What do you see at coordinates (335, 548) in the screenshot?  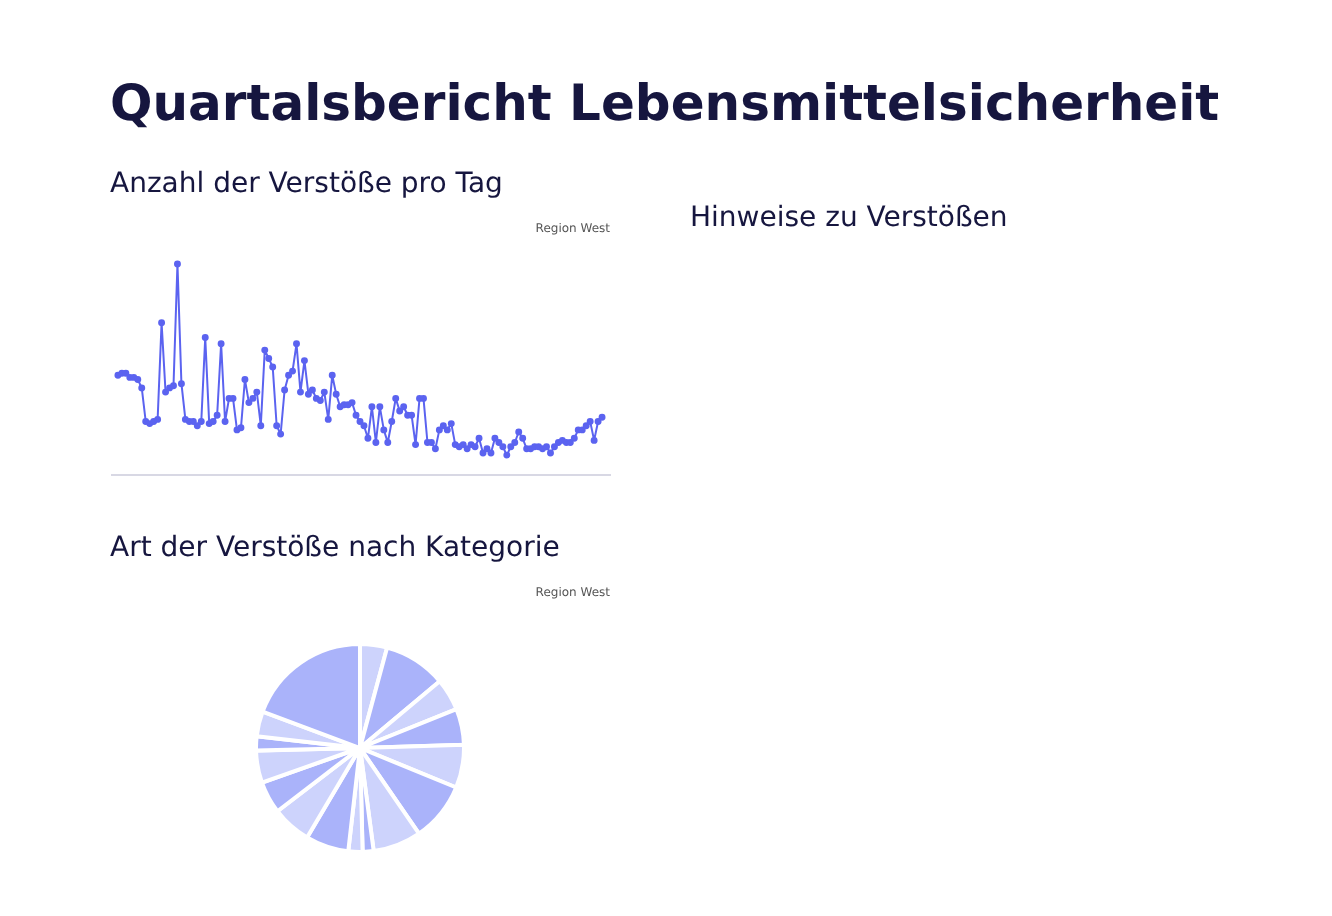 I see `chart-title: Art der Verstöße nach Kategorie` at bounding box center [335, 548].